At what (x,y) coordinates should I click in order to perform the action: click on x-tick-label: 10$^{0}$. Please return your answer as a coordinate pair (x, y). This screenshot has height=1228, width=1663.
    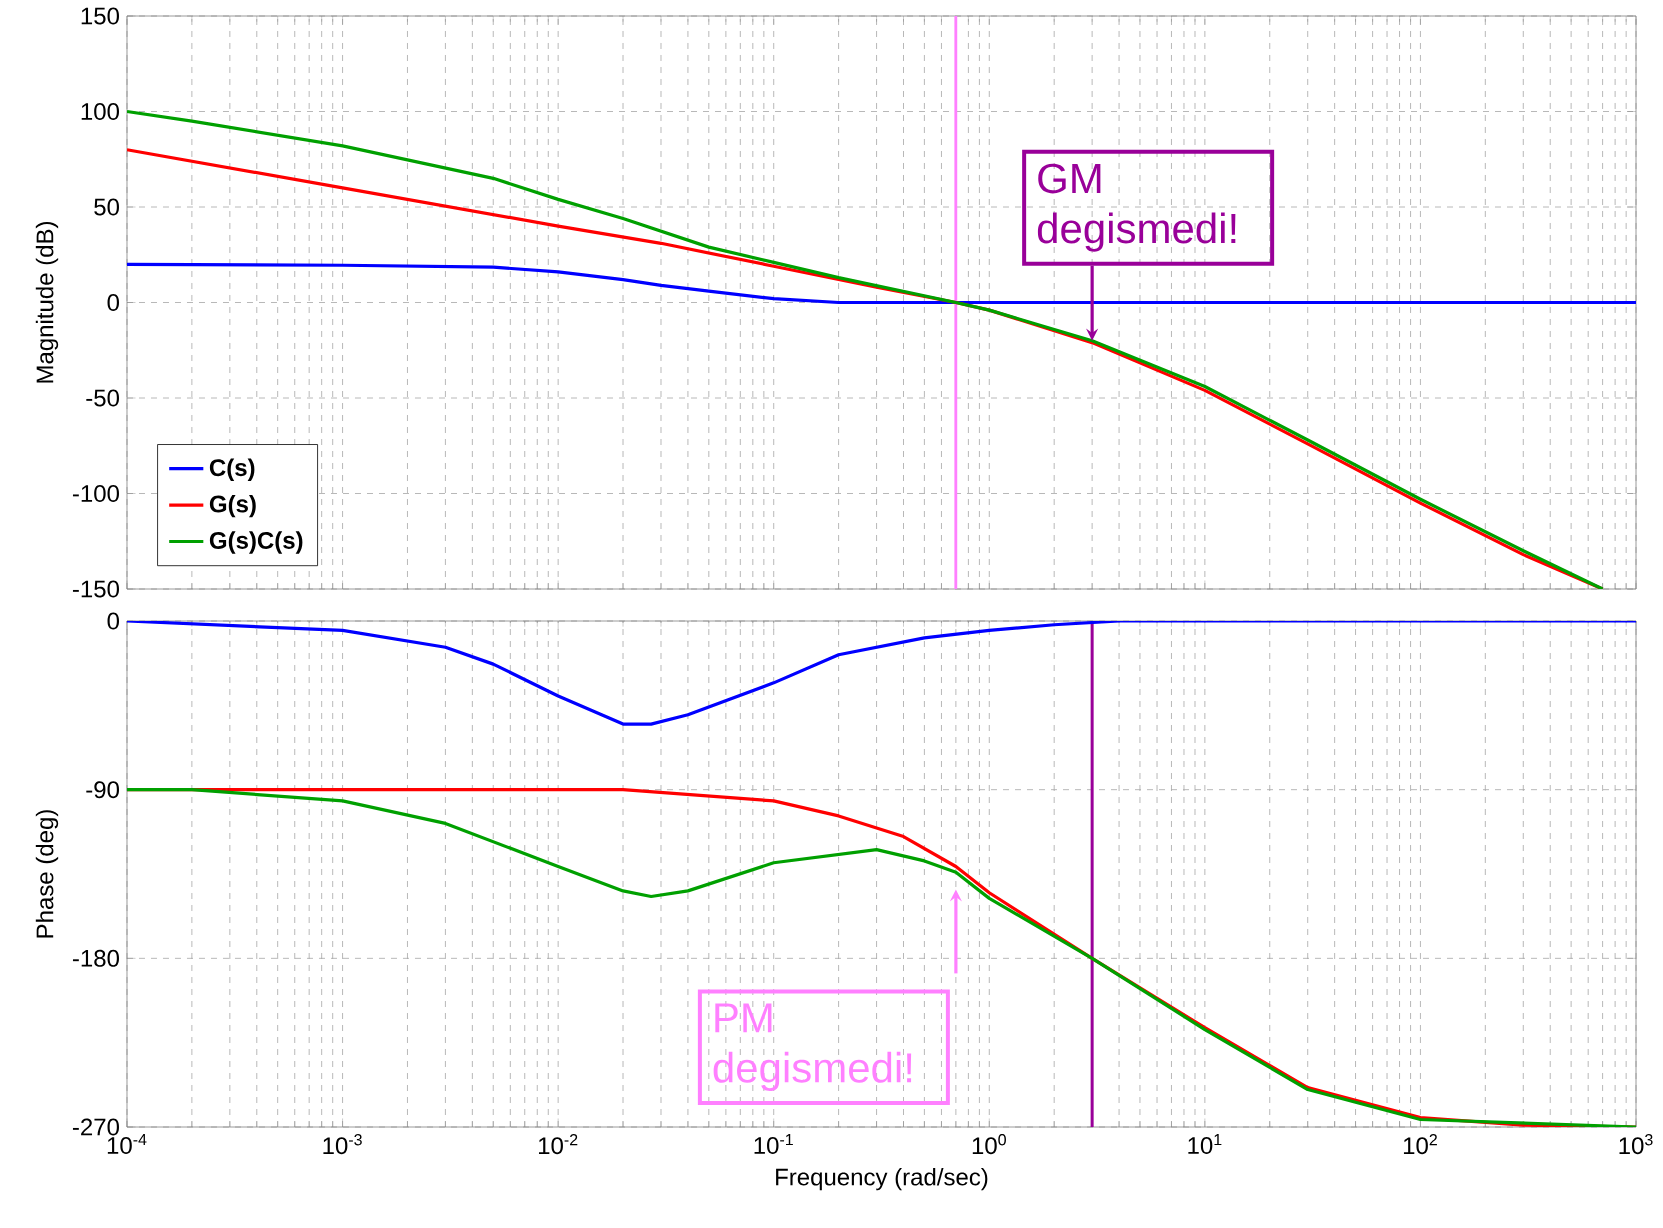
    Looking at the image, I should click on (989, 1144).